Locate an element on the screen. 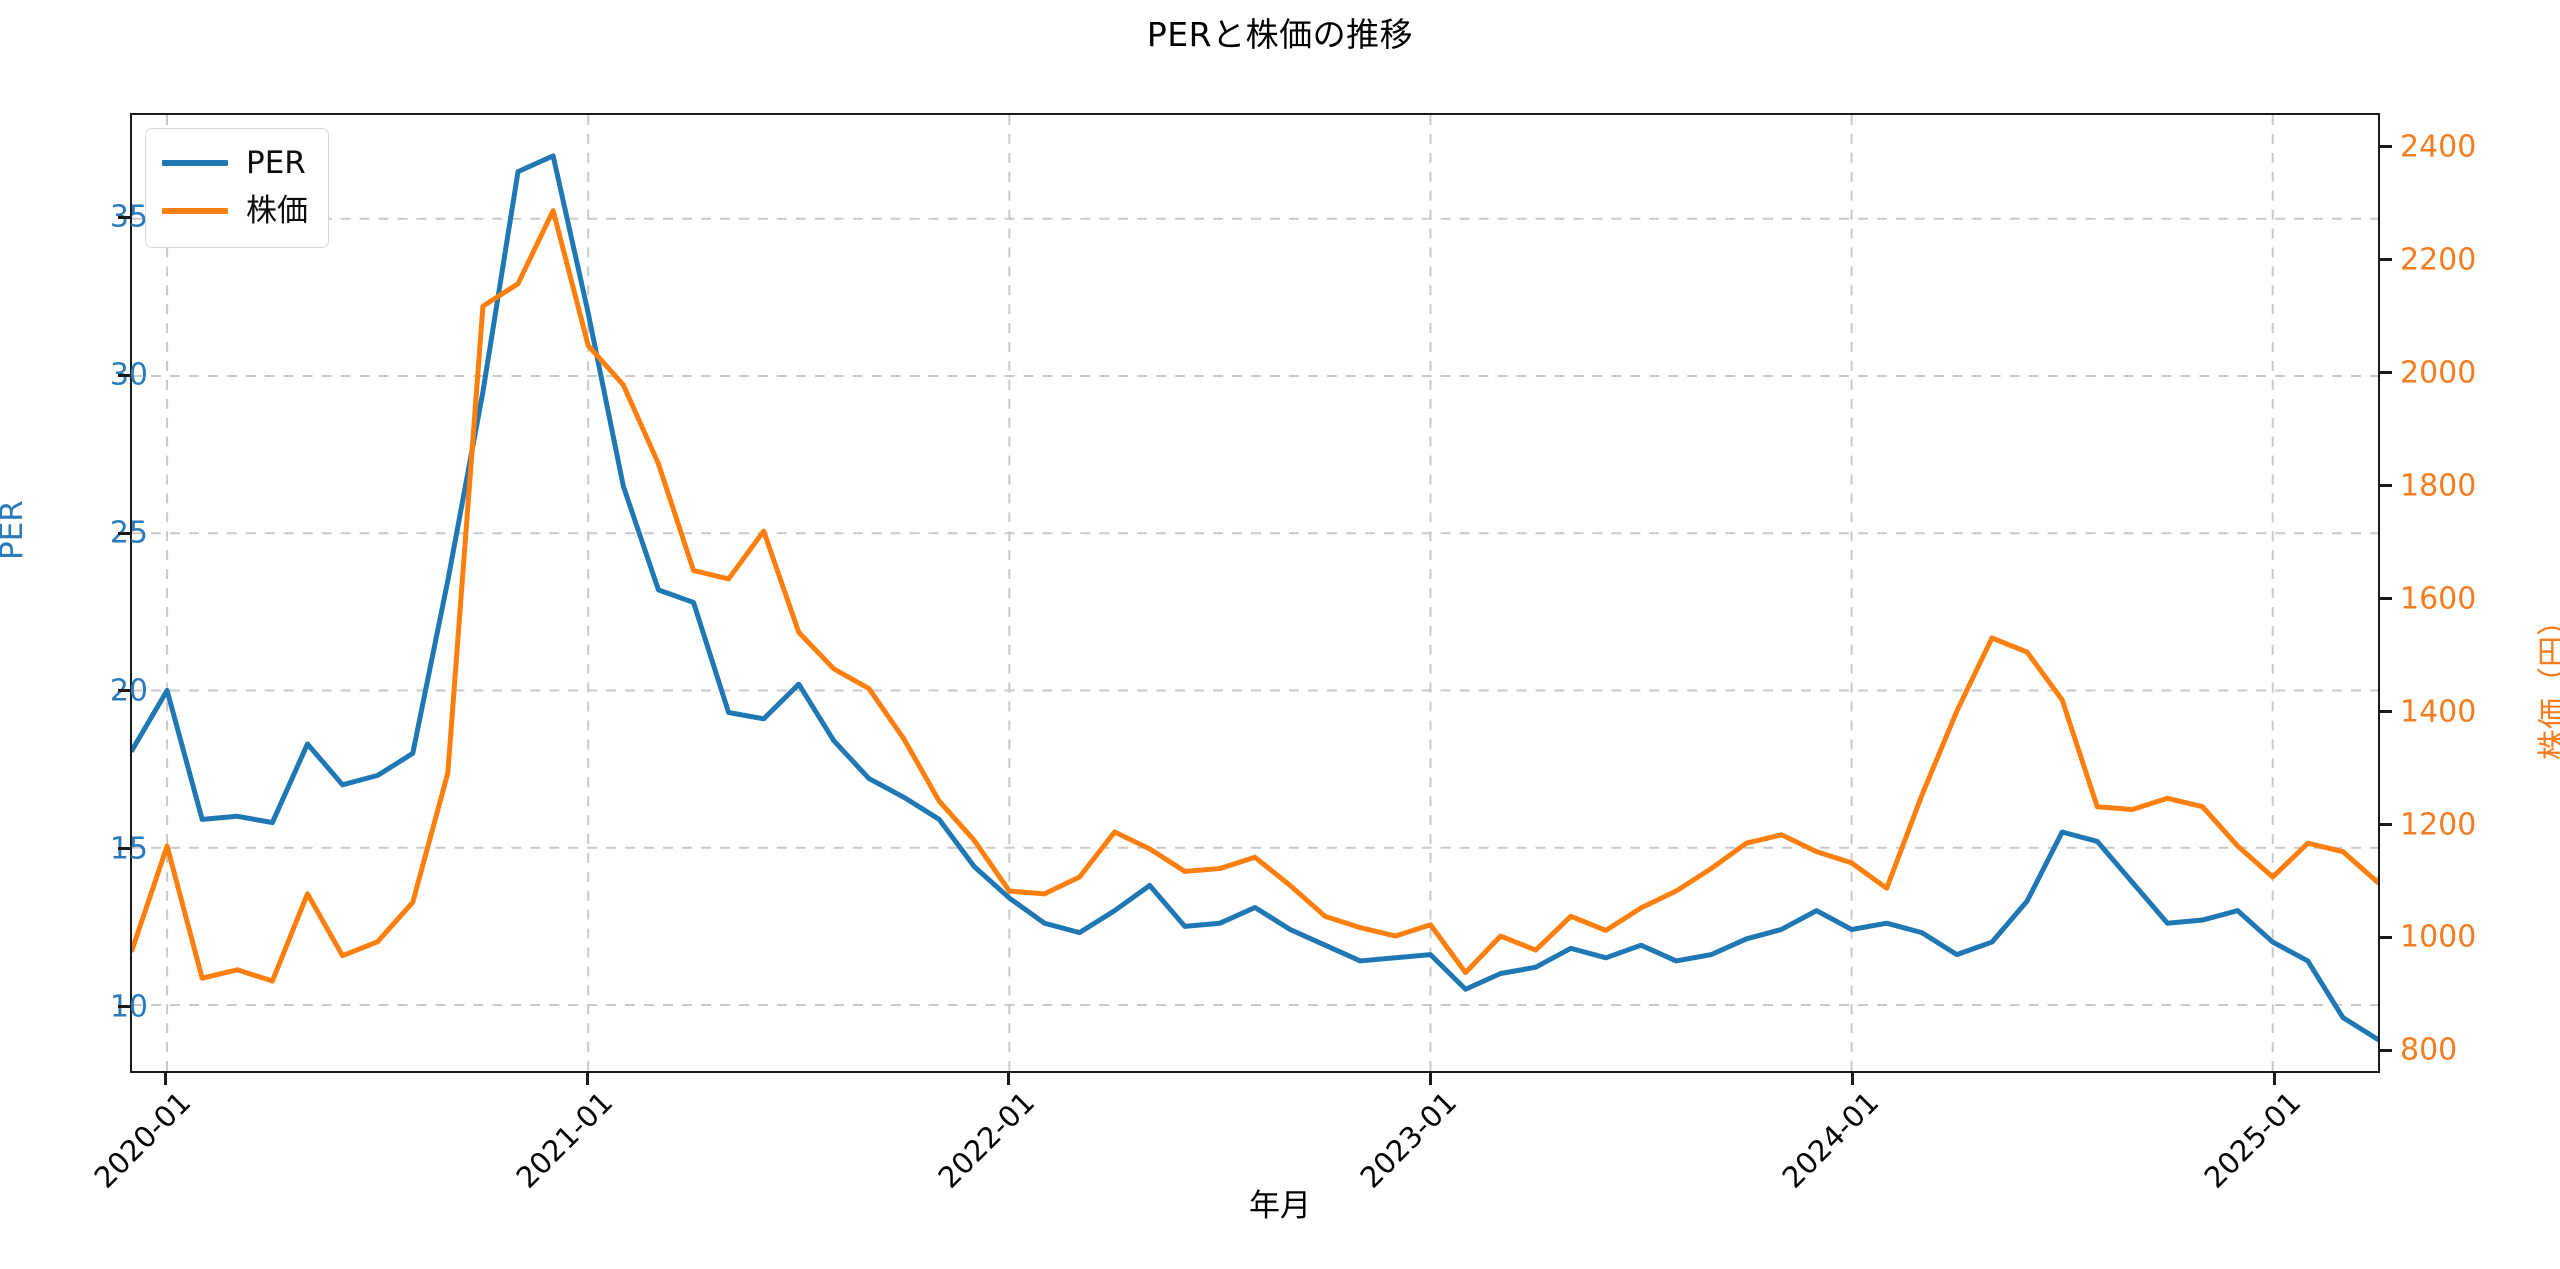 The image size is (2560, 1269). y-axis-right-tick: 1200 is located at coordinates (2438, 825).